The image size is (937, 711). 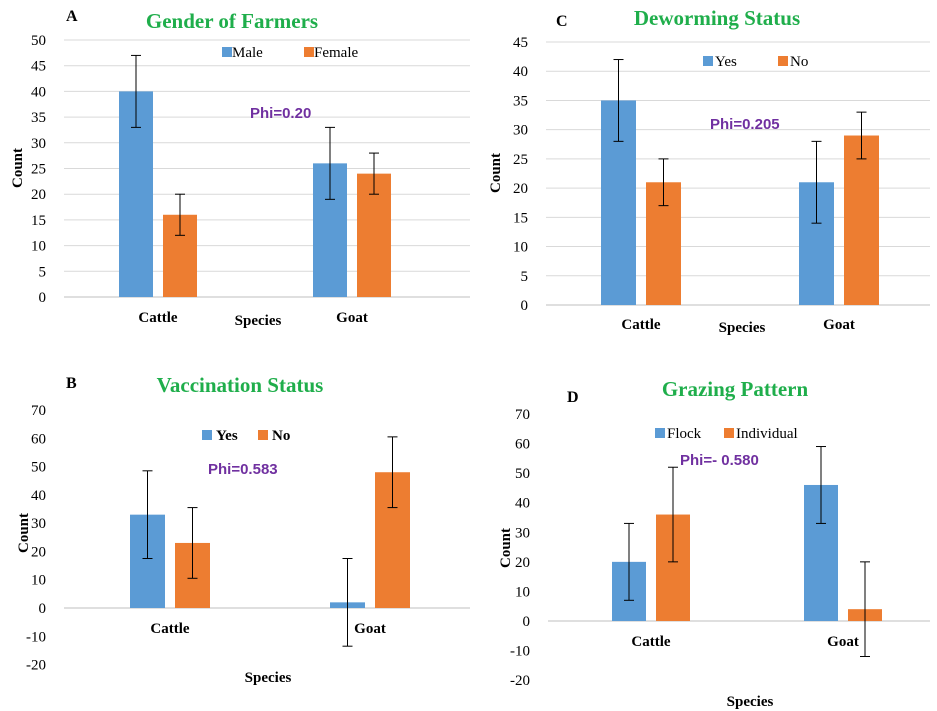 I want to click on legend-swatch-male, so click(x=227, y=52).